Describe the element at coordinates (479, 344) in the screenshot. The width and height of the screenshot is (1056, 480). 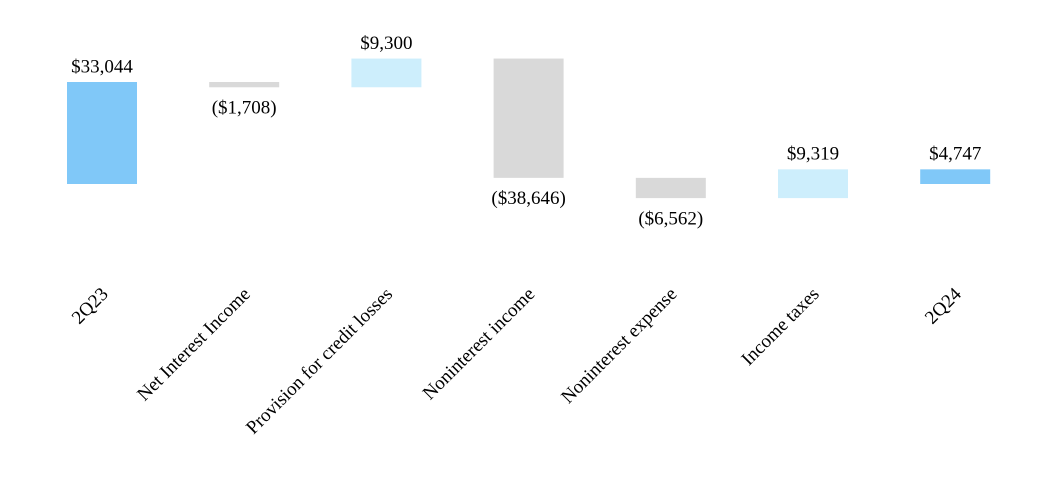
I see `x-tick-label: Noninterest income` at that location.